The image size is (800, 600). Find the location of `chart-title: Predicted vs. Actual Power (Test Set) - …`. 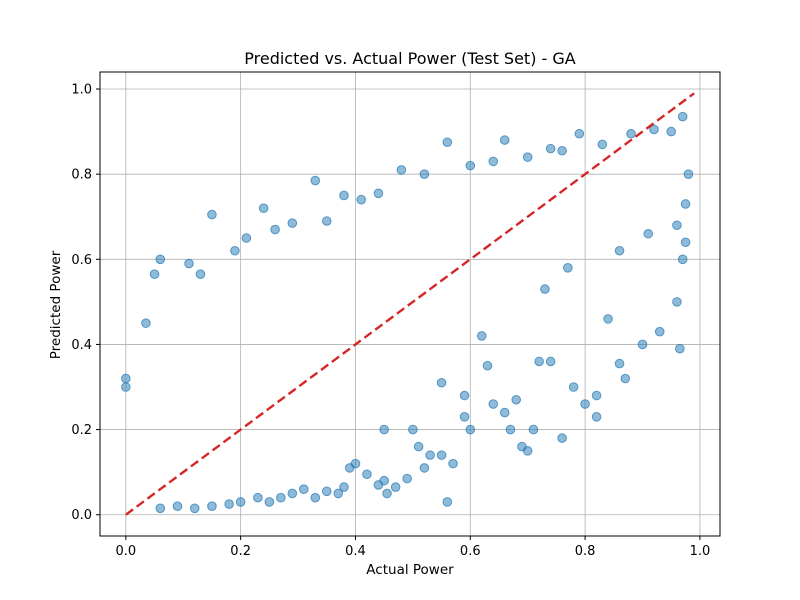

chart-title: Predicted vs. Actual Power (Test Set) - … is located at coordinates (410, 58).